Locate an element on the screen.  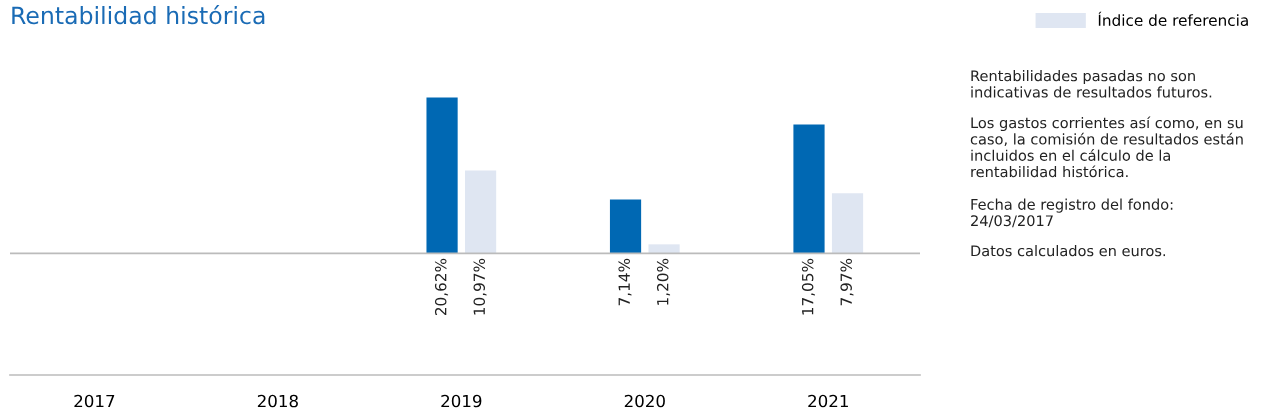
x-tick-label: 2017 is located at coordinates (94, 401).